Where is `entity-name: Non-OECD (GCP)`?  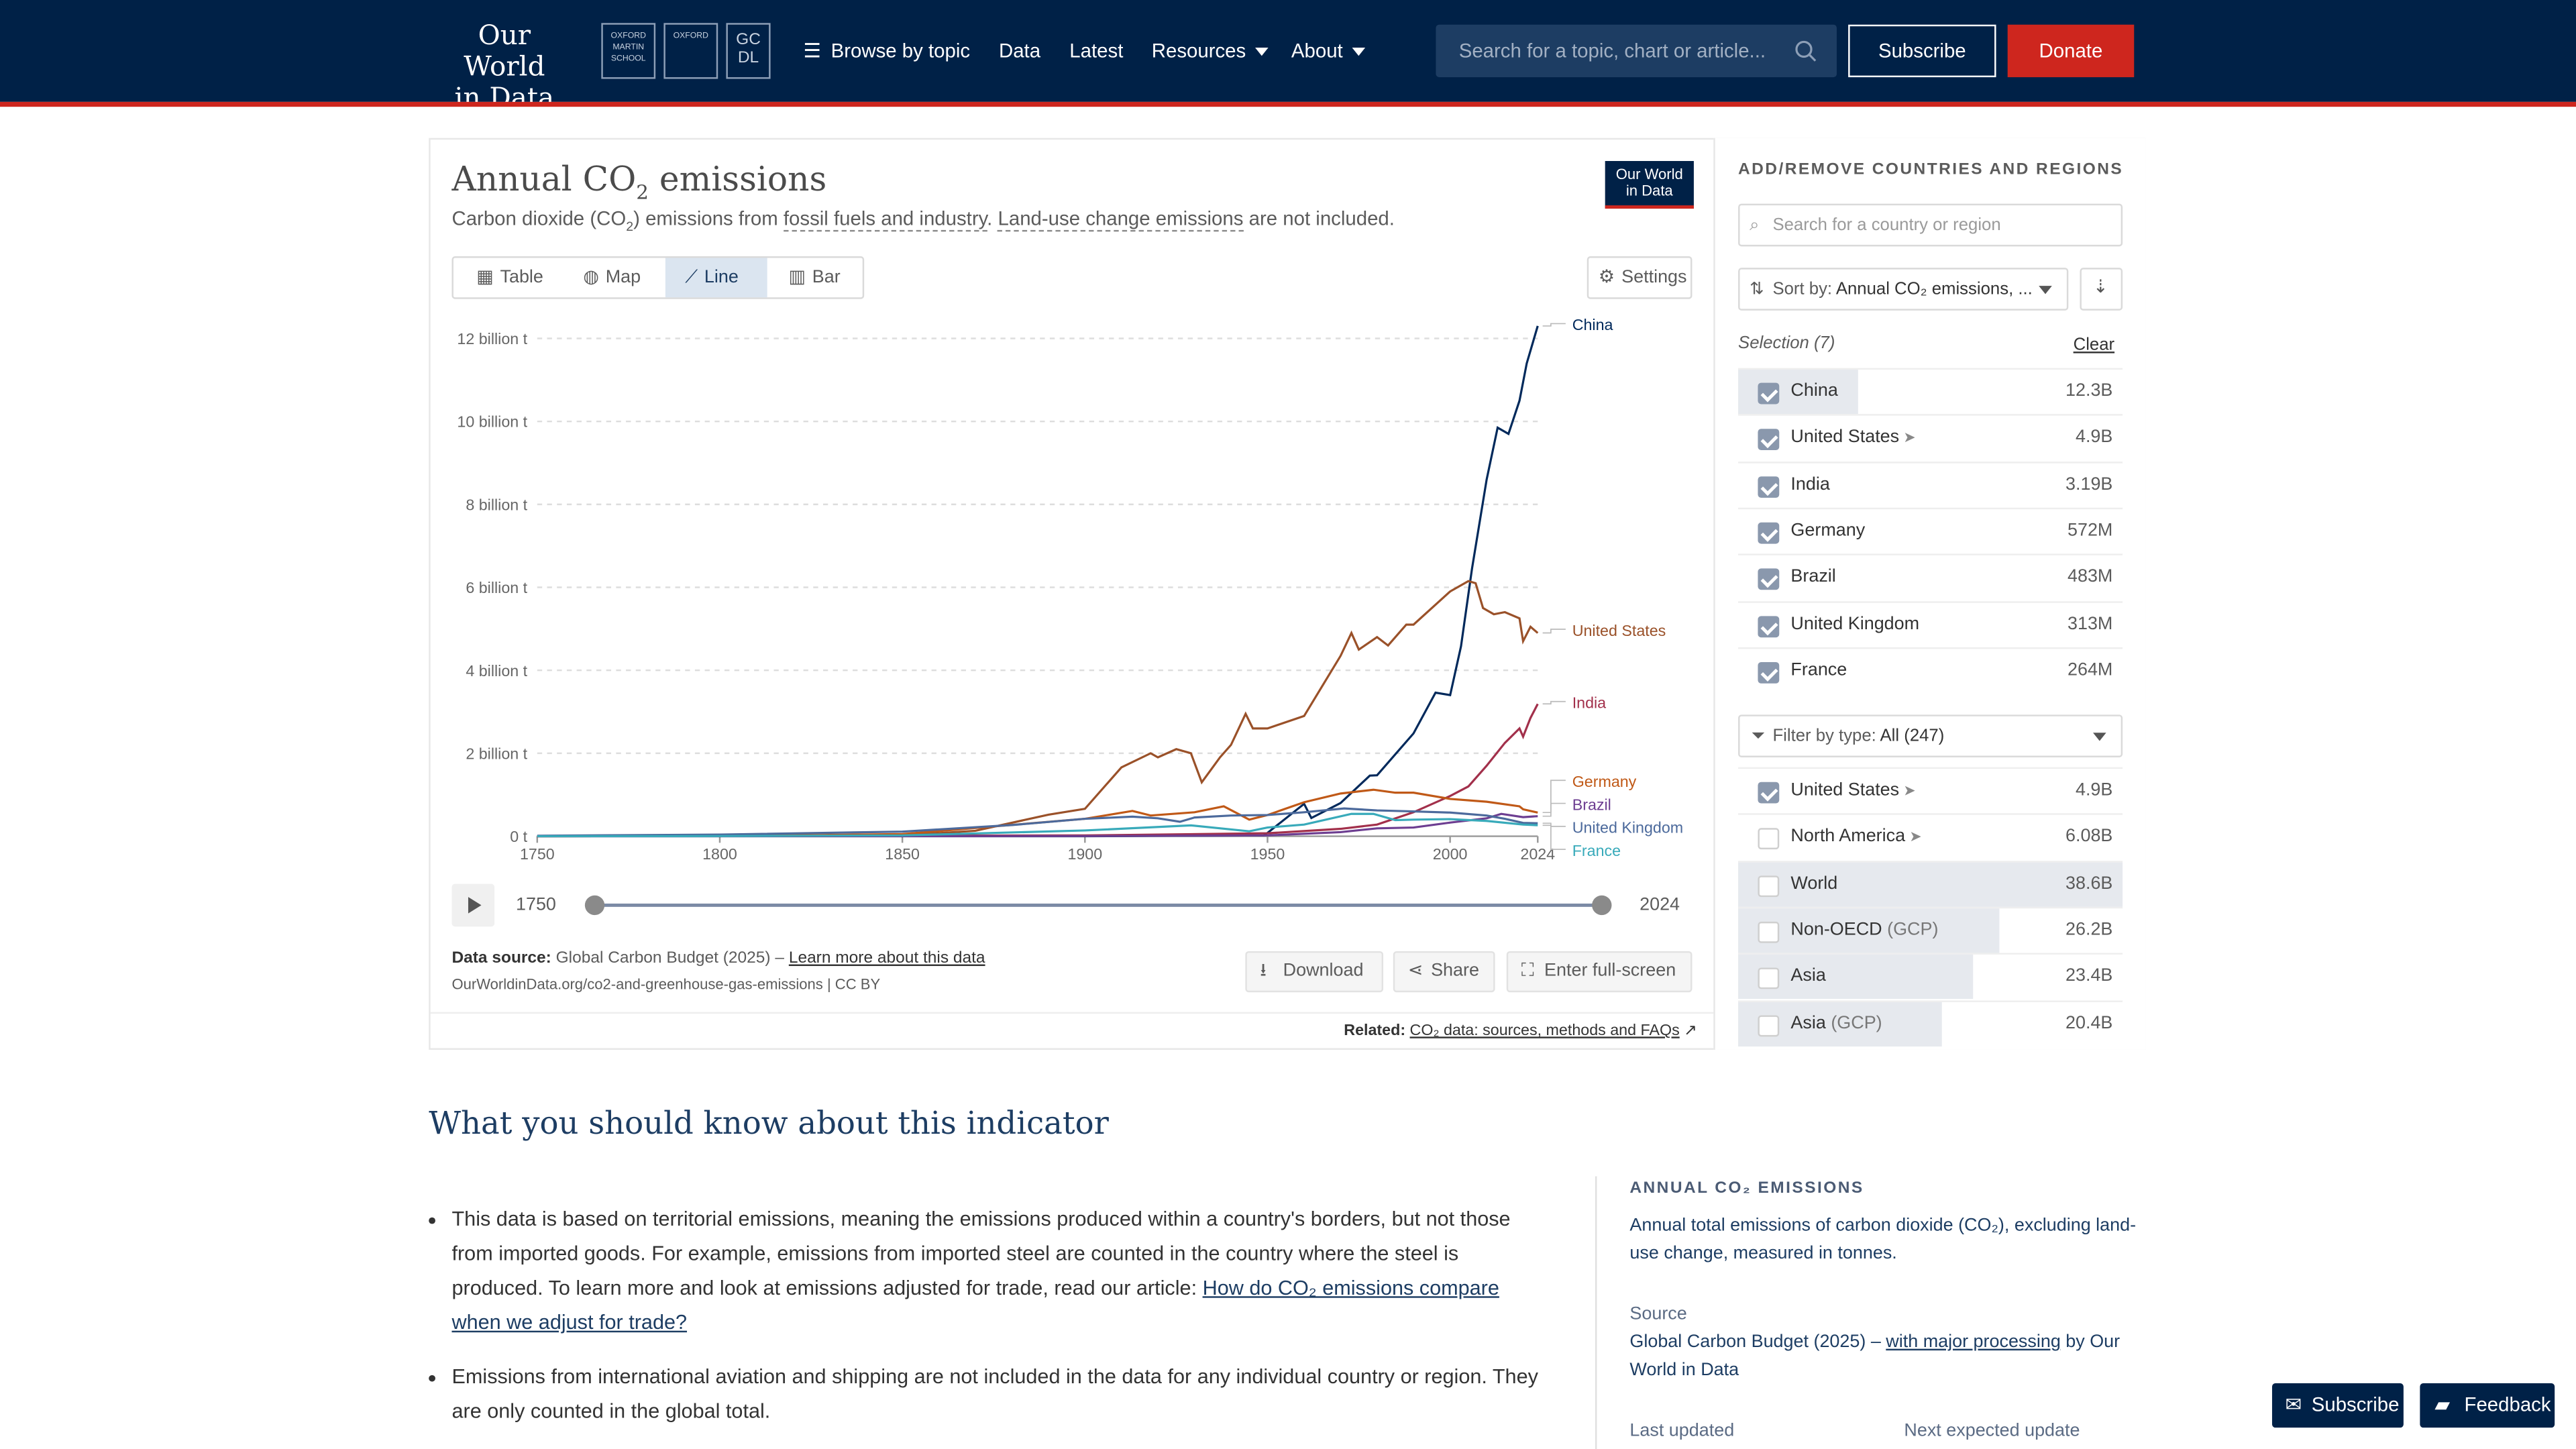
entity-name: Non-OECD (GCP) is located at coordinates (1864, 929).